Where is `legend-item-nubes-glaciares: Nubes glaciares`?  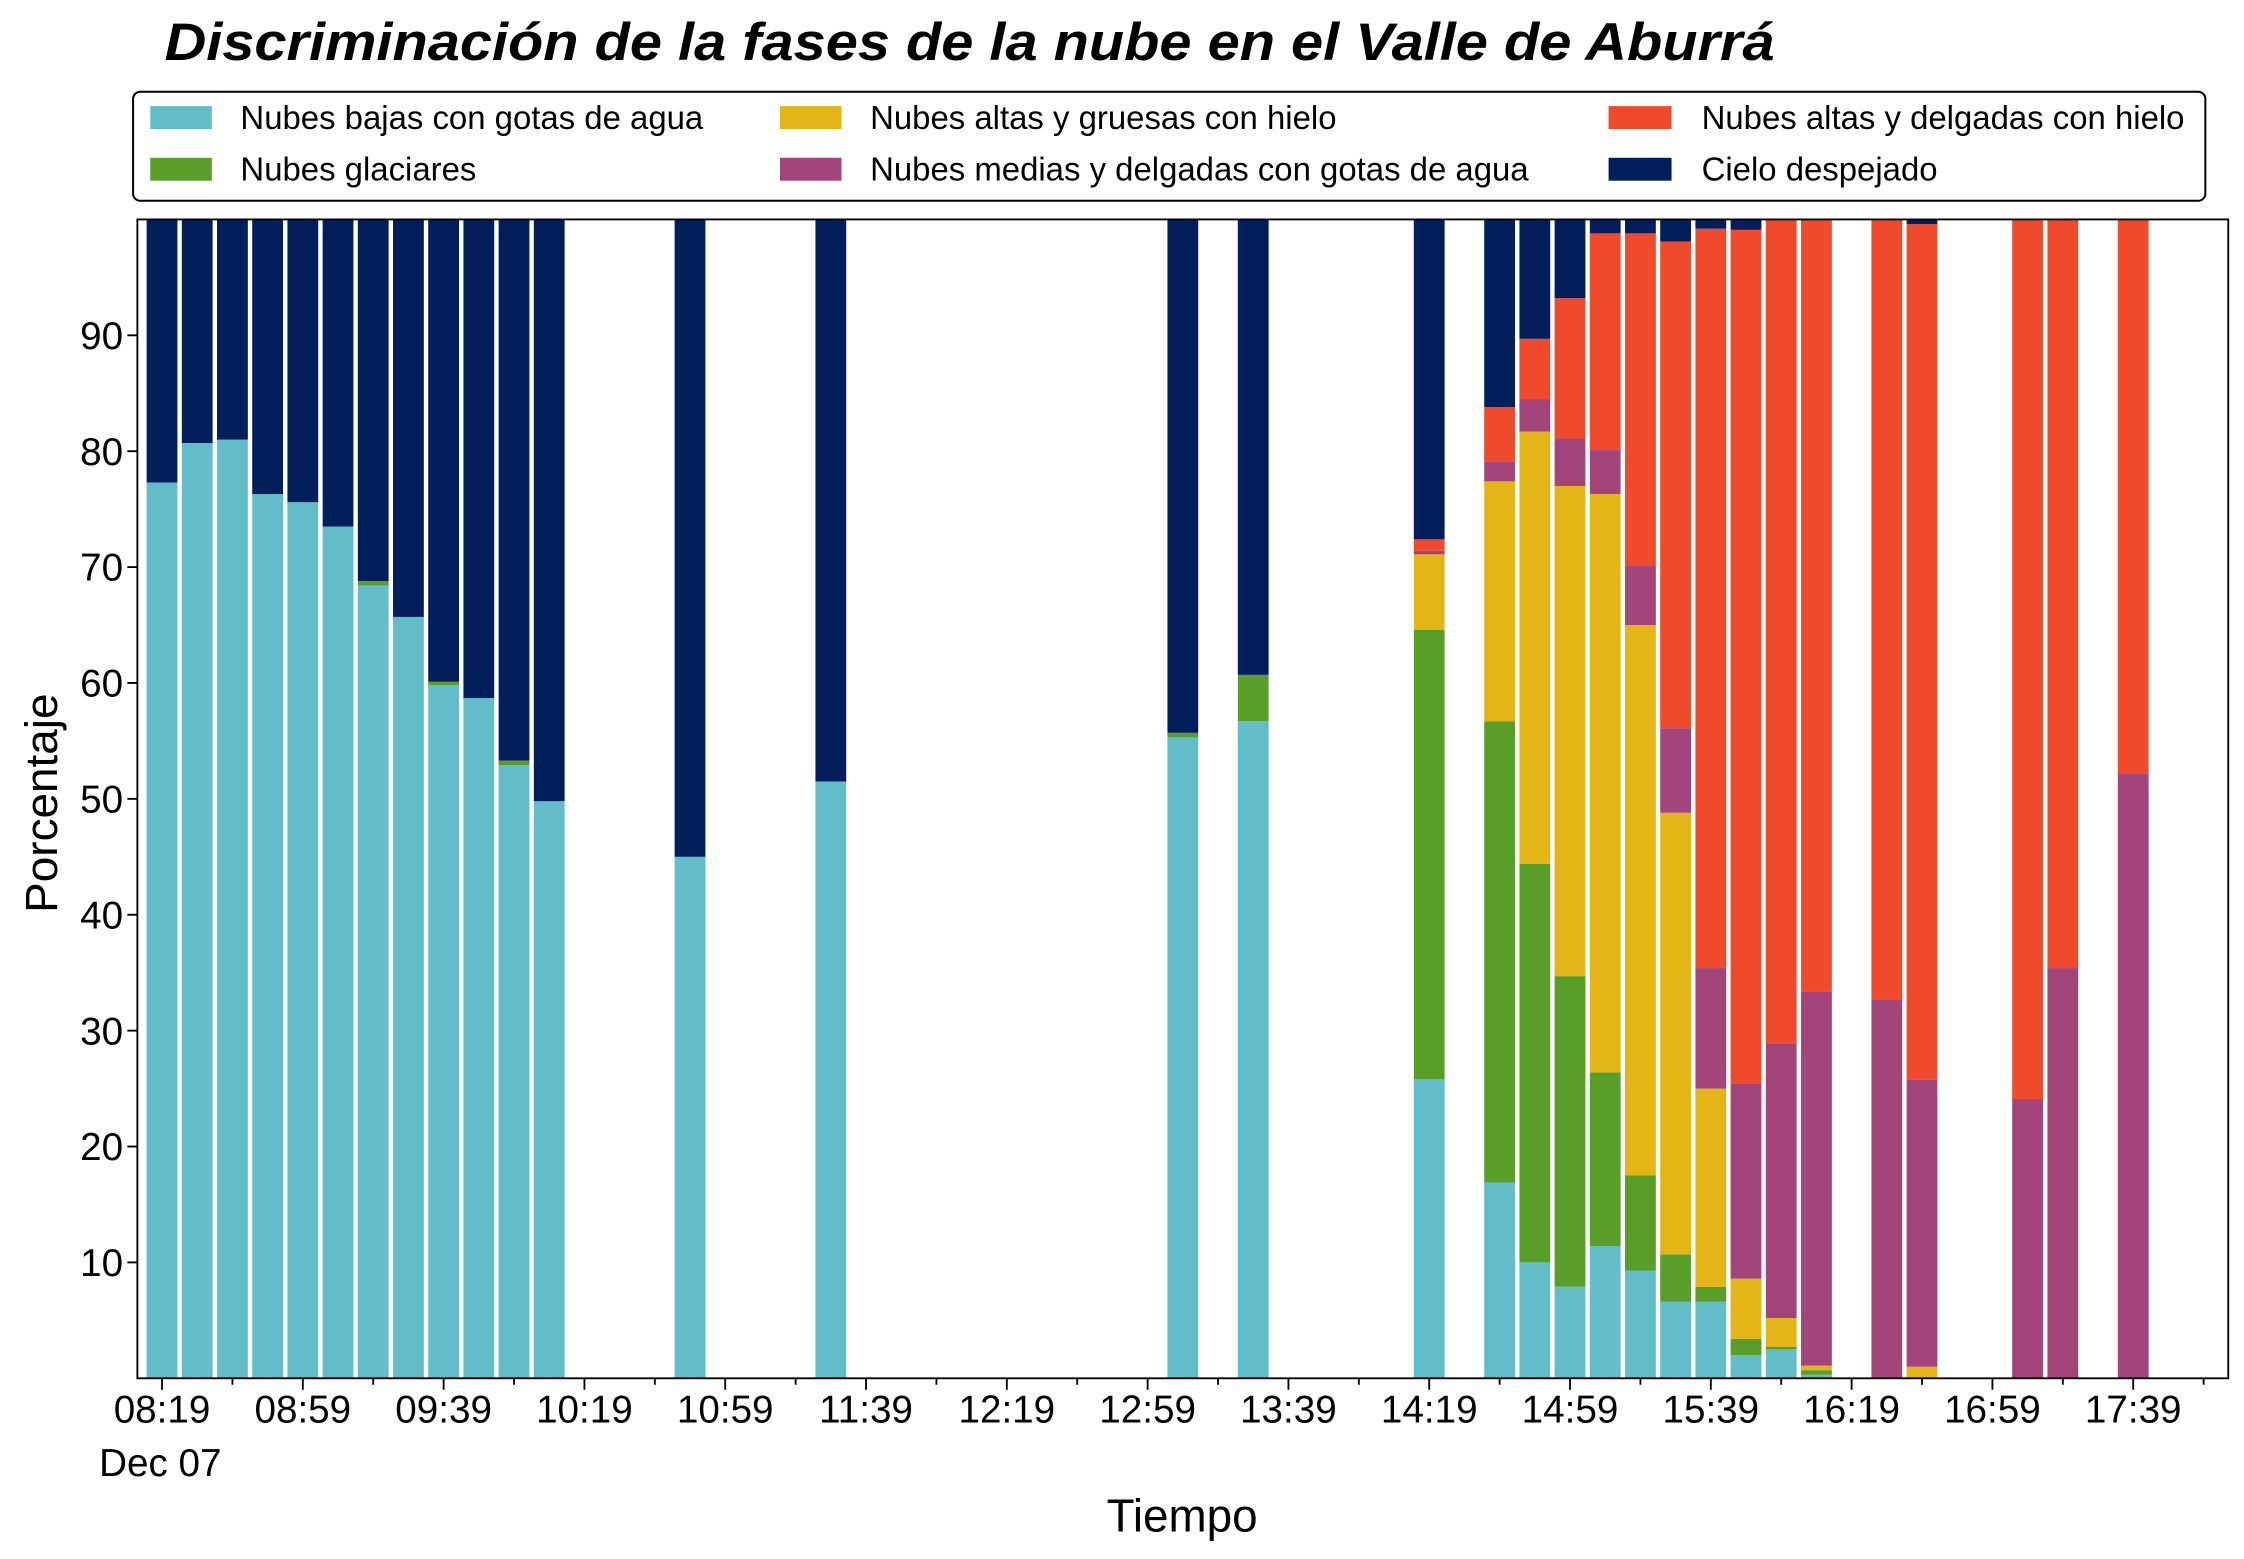
legend-item-nubes-glaciares: Nubes glaciares is located at coordinates (313, 169).